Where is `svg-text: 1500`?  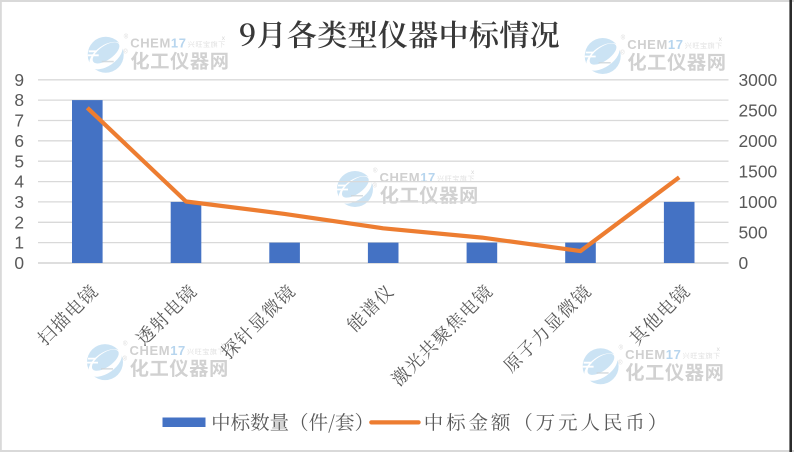
svg-text: 1500 is located at coordinates (758, 172).